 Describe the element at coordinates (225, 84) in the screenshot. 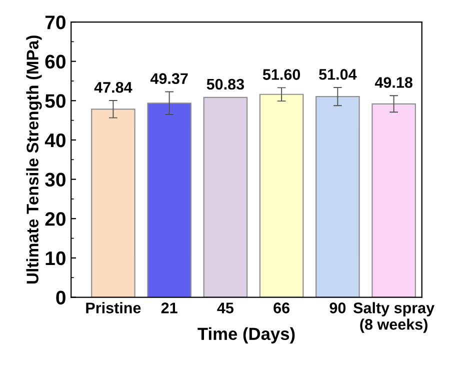

I see `data-label: 50.83` at that location.